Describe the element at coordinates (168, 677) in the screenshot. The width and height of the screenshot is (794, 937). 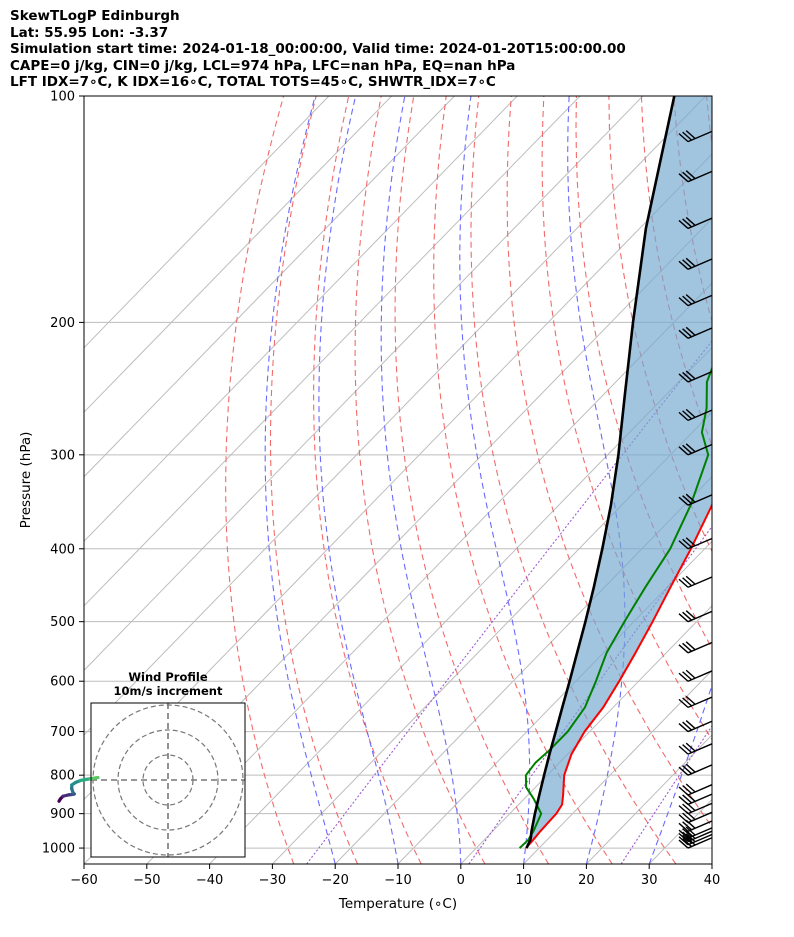
I see `hodograph-title-text: Wind Profile` at that location.